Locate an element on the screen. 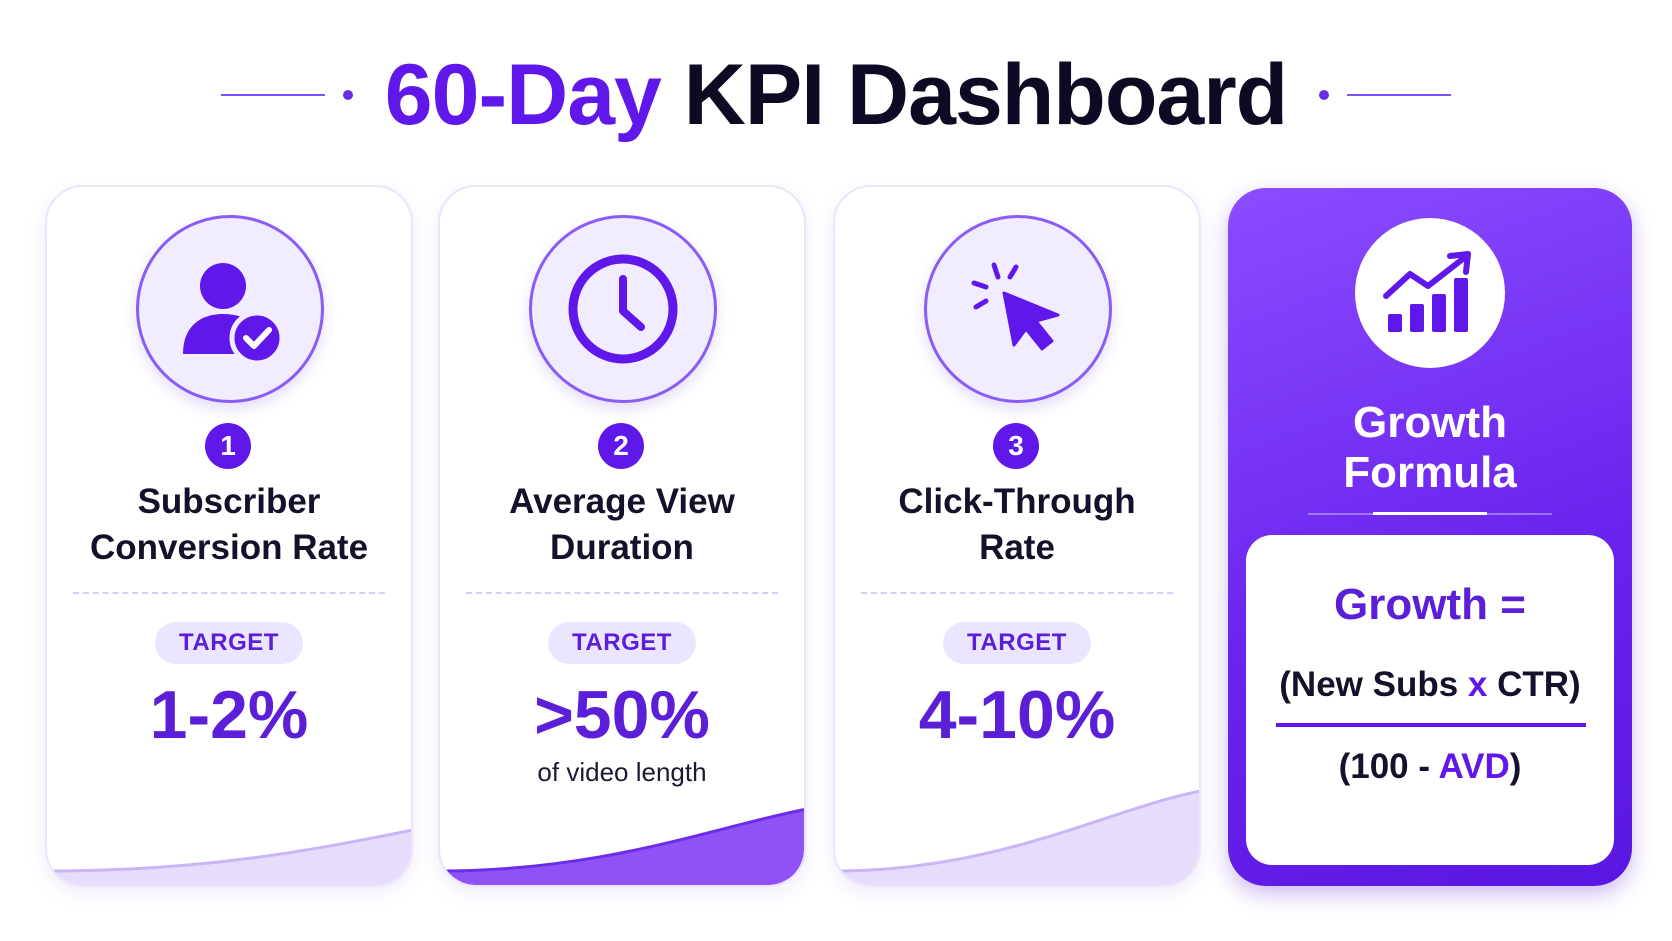 The image size is (1672, 941). denominator-open: (100 - is located at coordinates (1388, 766).